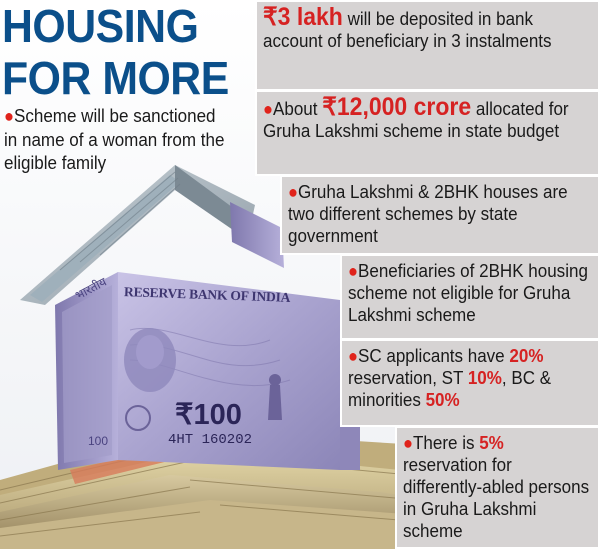 This screenshot has width=600, height=549. I want to click on point-5-v2: 10%, so click(484, 377).